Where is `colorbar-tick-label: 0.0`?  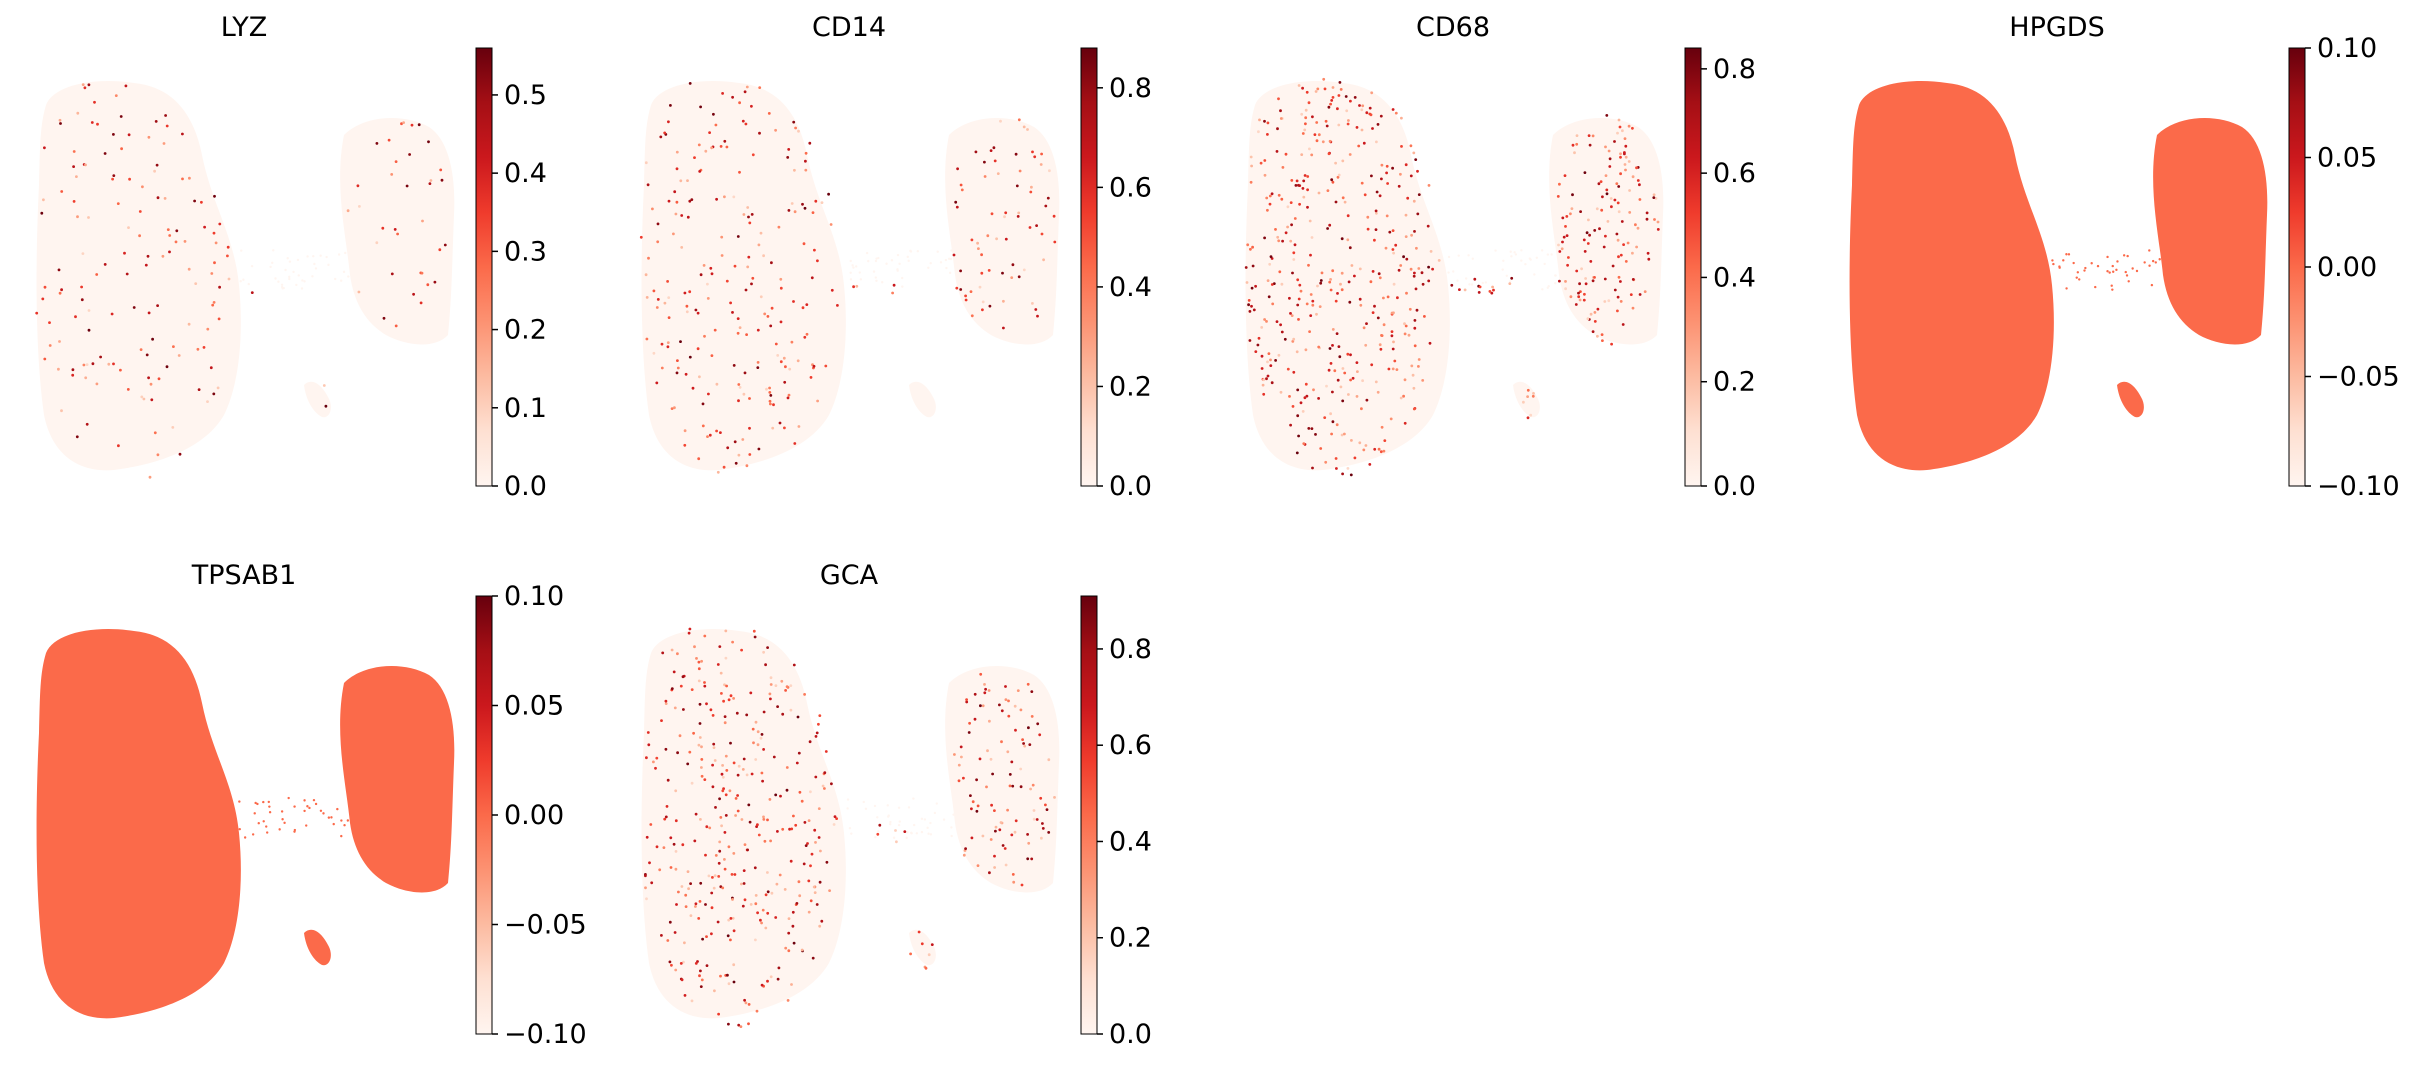 colorbar-tick-label: 0.0 is located at coordinates (1130, 486).